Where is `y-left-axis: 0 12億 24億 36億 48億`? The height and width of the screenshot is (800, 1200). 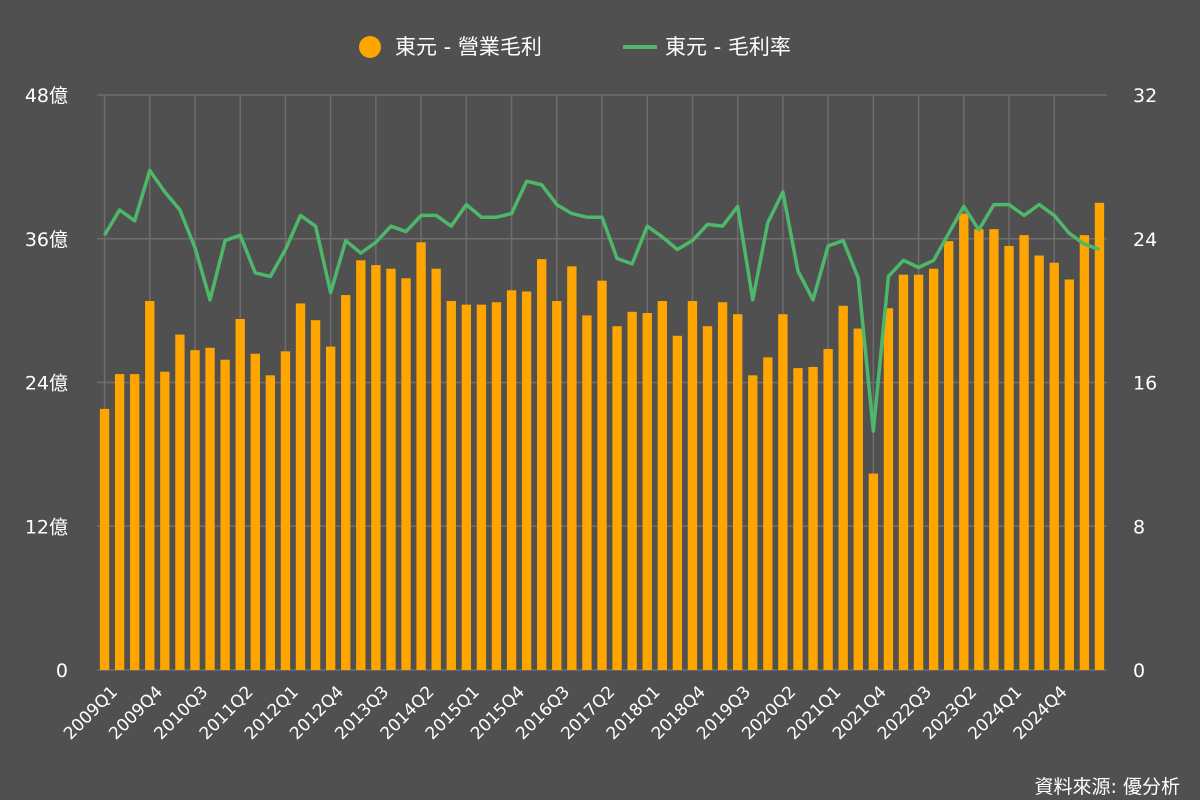
y-left-axis: 0 12億 24億 36億 48億 is located at coordinates (46, 383).